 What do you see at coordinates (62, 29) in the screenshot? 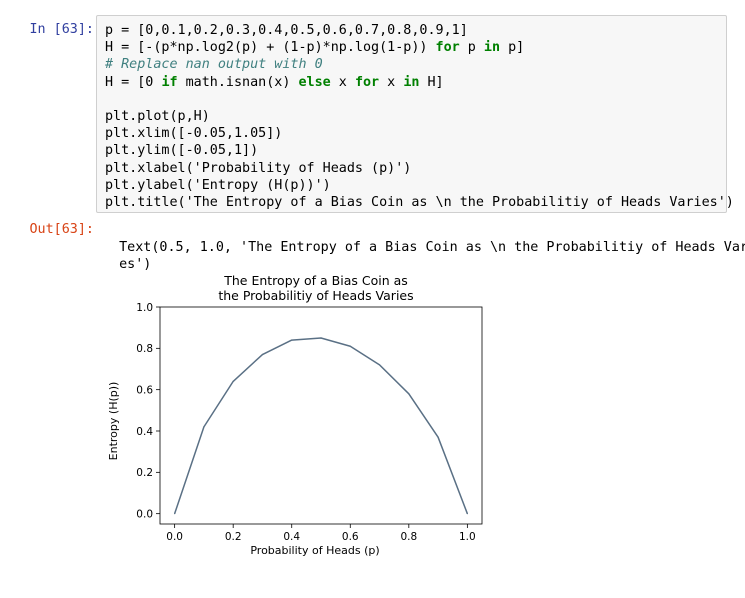
I see `input-prompt: In [63]:` at bounding box center [62, 29].